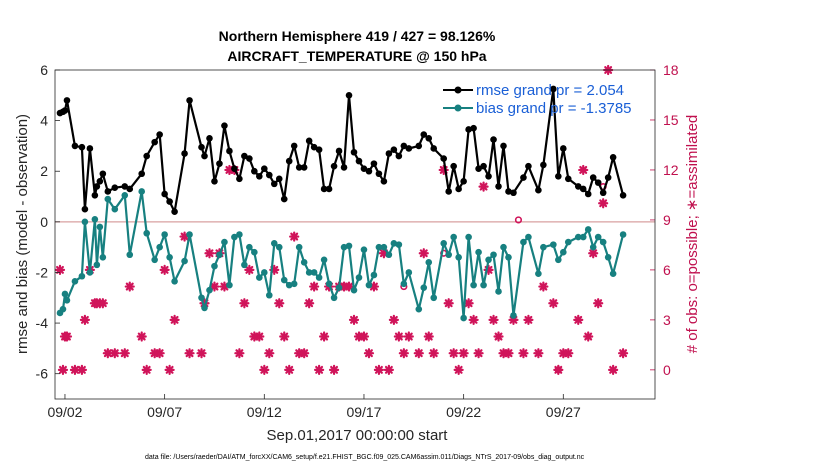 This screenshot has height=470, width=830. Describe the element at coordinates (363, 412) in the screenshot. I see `x-tick-label: 09/17` at that location.